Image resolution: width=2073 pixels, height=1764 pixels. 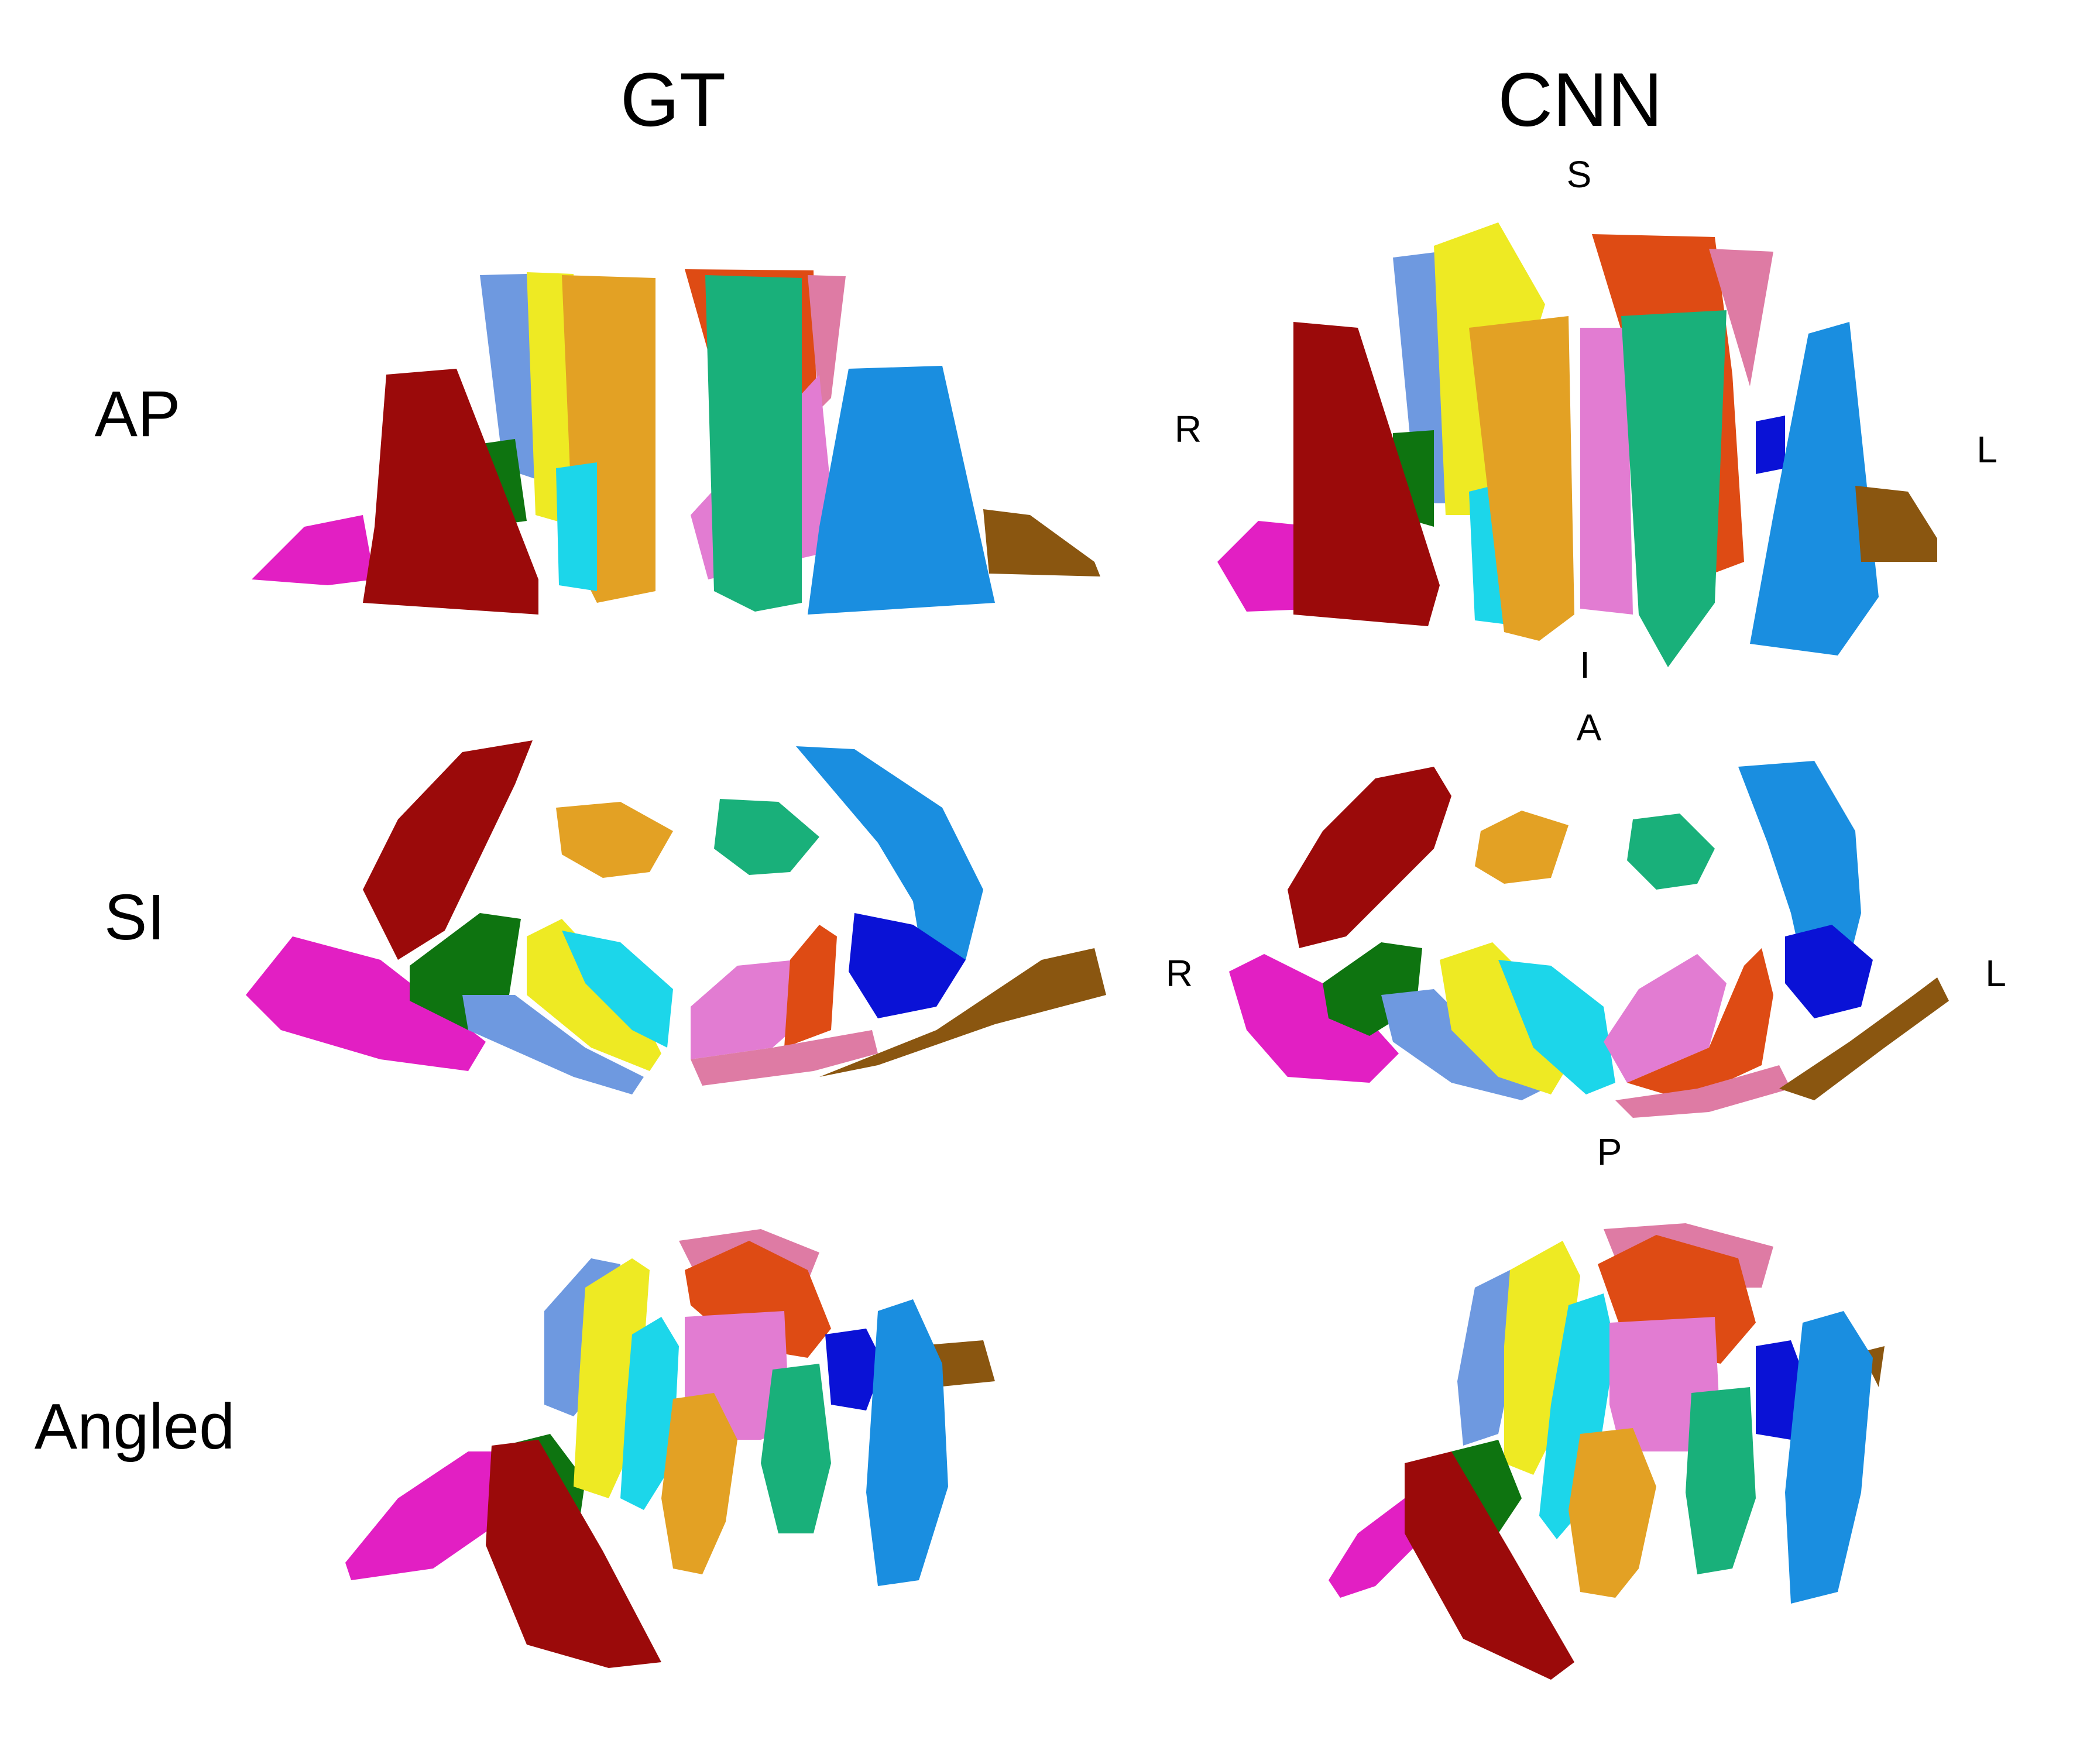 I want to click on orientation-anterior: A, so click(x=1589, y=728).